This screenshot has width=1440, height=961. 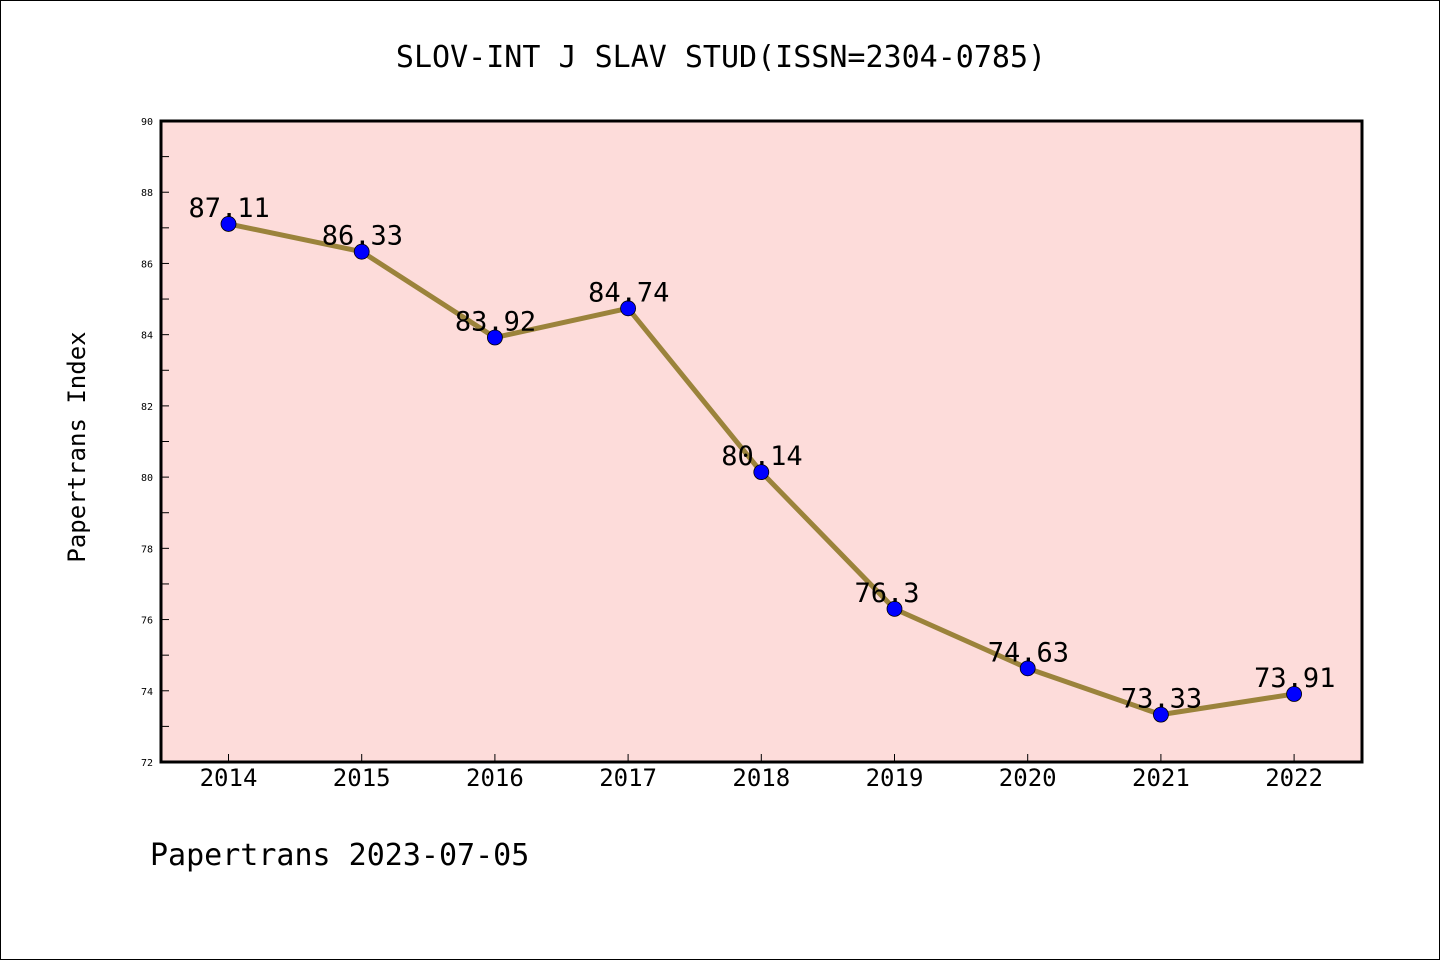 I want to click on y-tick-label: 72, so click(x=147, y=763).